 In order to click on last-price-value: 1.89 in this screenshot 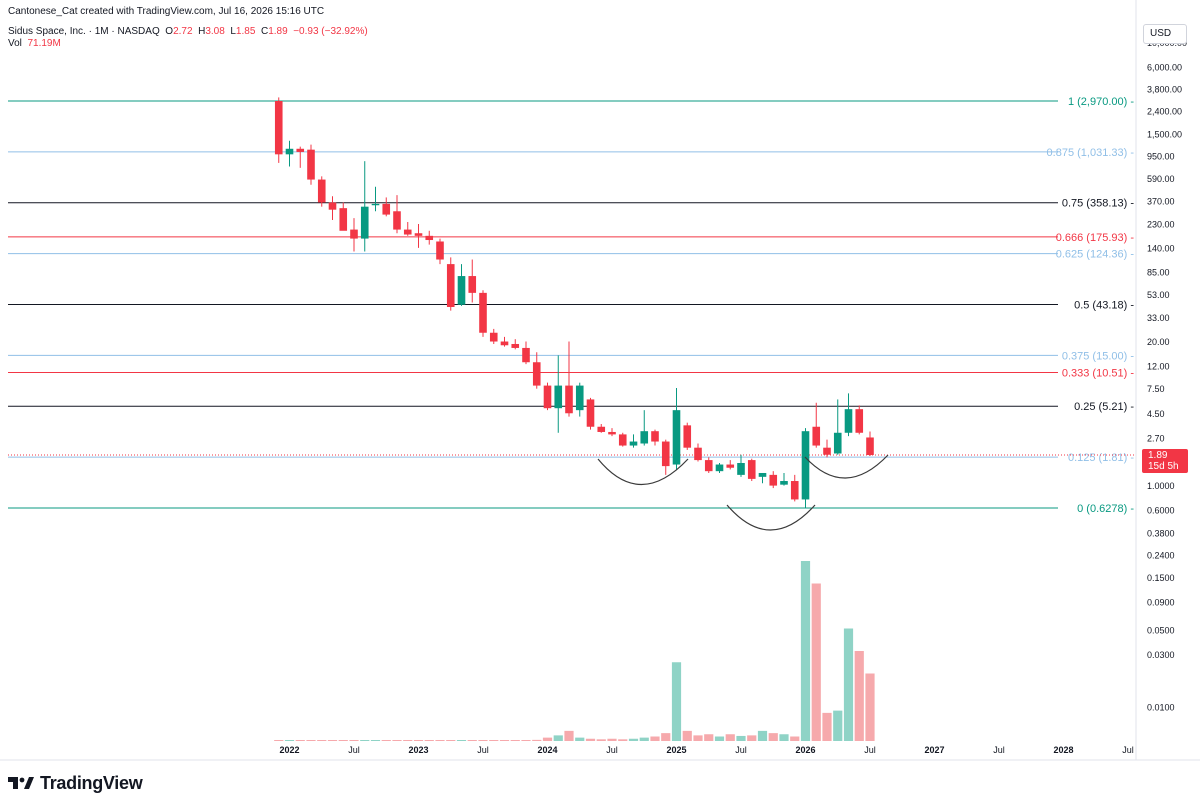, I will do `click(1158, 455)`.